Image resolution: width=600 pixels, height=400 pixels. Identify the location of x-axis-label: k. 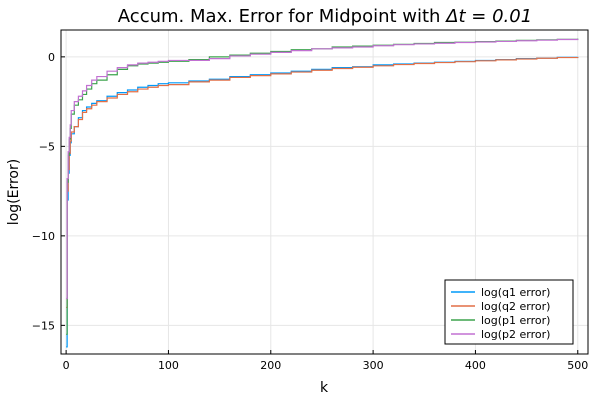
(324, 388).